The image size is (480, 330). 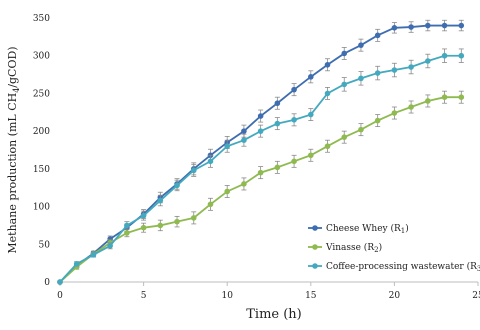 I want to click on x-axis-title: Time (h), so click(x=274, y=314).